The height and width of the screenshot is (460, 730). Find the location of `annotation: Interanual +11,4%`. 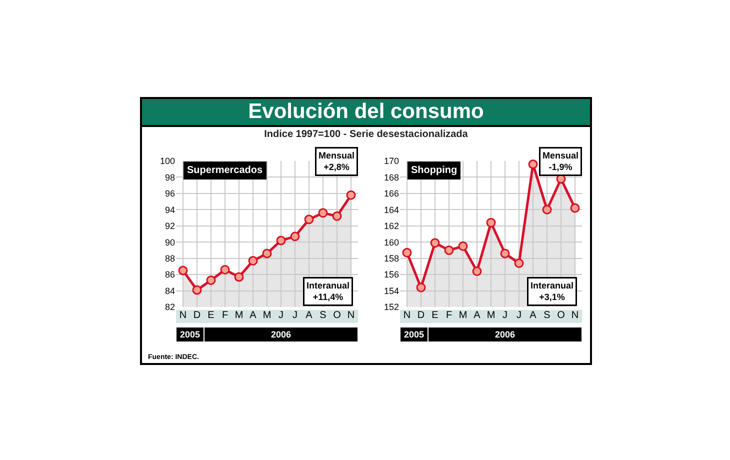

annotation: Interanual +11,4% is located at coordinates (328, 291).